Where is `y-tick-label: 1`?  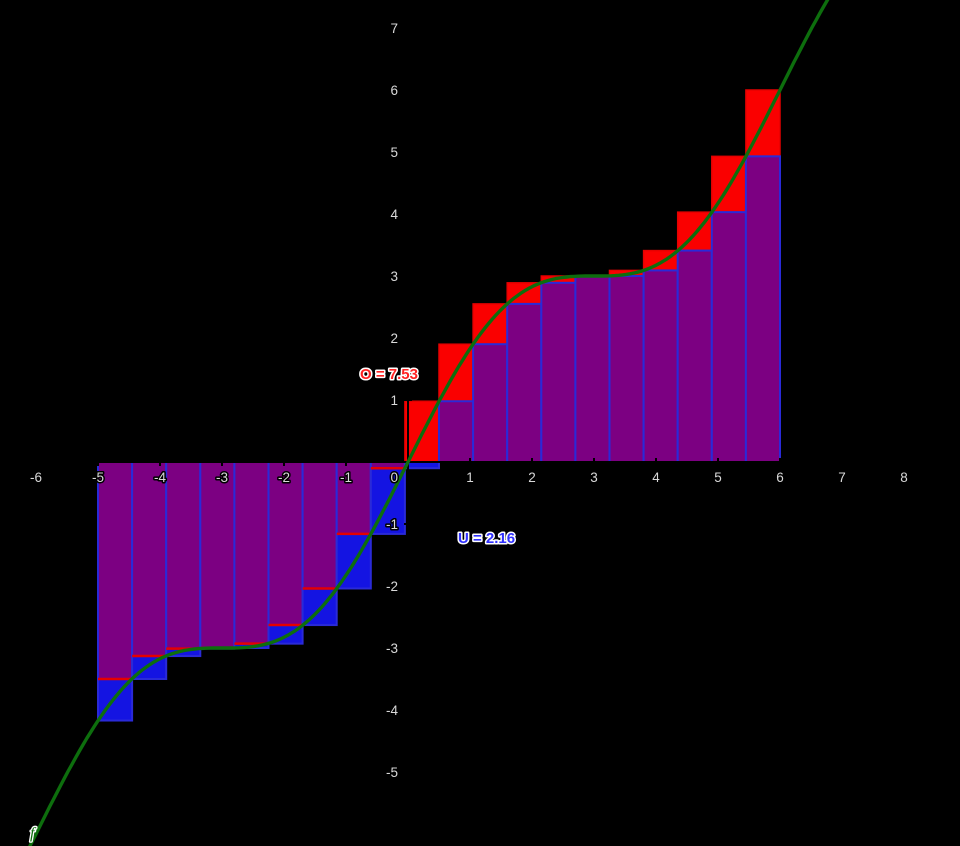
y-tick-label: 1 is located at coordinates (394, 400).